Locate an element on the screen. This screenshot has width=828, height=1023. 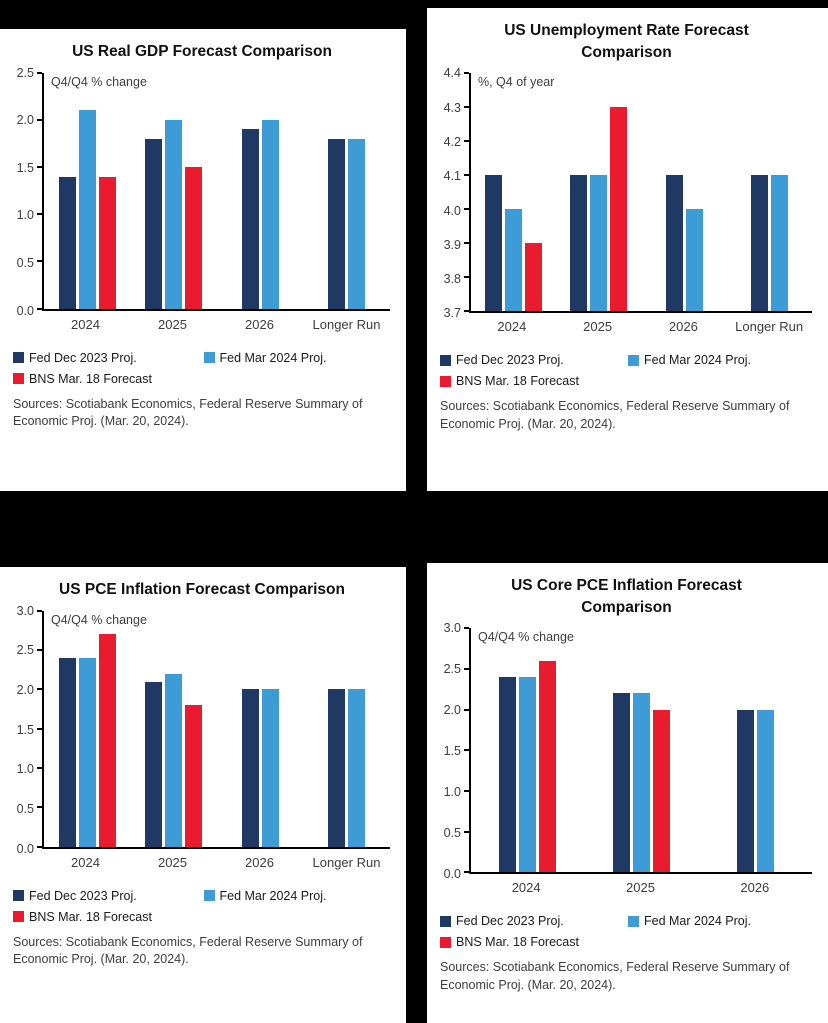
x-axis-category-label: Longer Run is located at coordinates (769, 327).